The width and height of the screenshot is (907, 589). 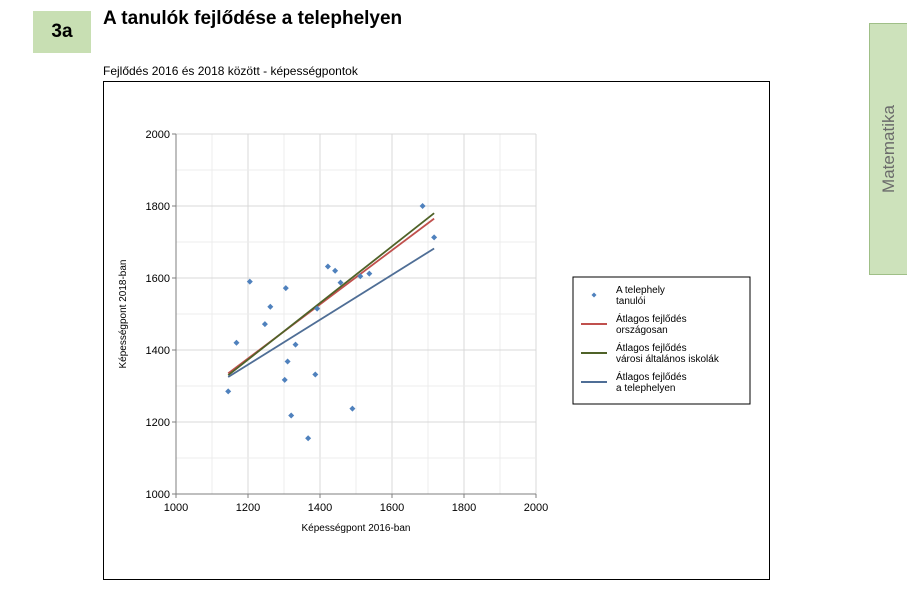 What do you see at coordinates (594, 295) in the screenshot?
I see `legend-marker` at bounding box center [594, 295].